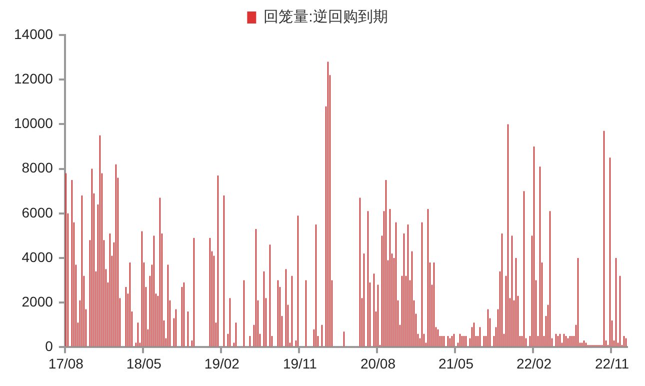  I want to click on x-tick-label: 20/08, so click(378, 363).